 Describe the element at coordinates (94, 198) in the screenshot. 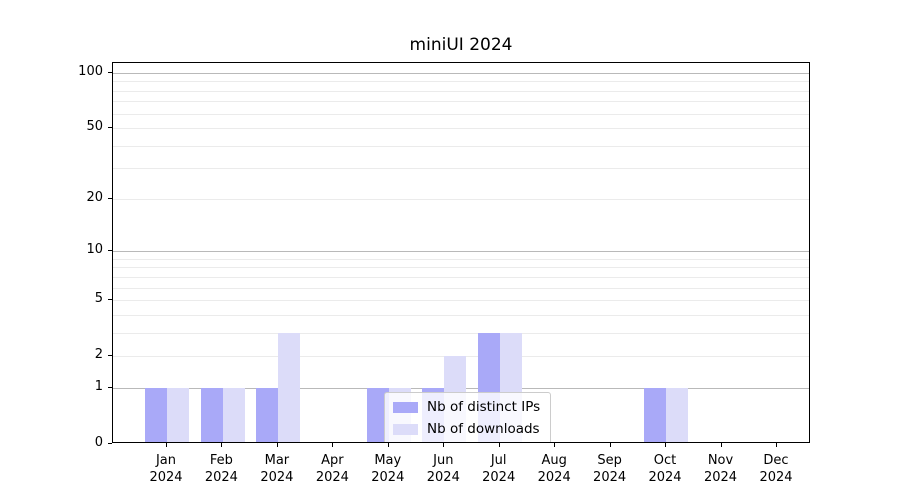

I see `y-tick-label: 20` at that location.